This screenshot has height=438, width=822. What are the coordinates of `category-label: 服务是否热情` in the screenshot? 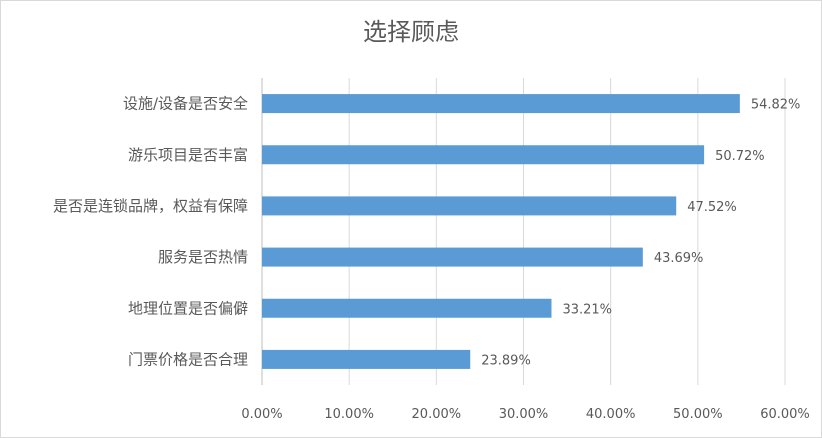 It's located at (203, 257).